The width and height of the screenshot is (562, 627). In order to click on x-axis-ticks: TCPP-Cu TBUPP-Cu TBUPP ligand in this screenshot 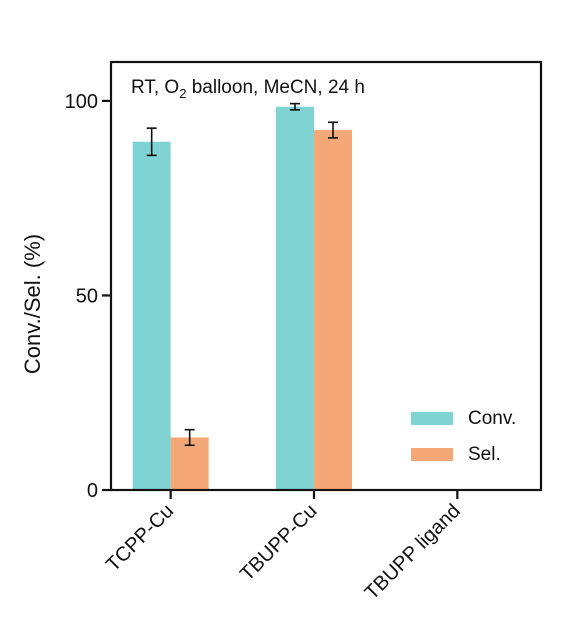, I will do `click(283, 547)`.